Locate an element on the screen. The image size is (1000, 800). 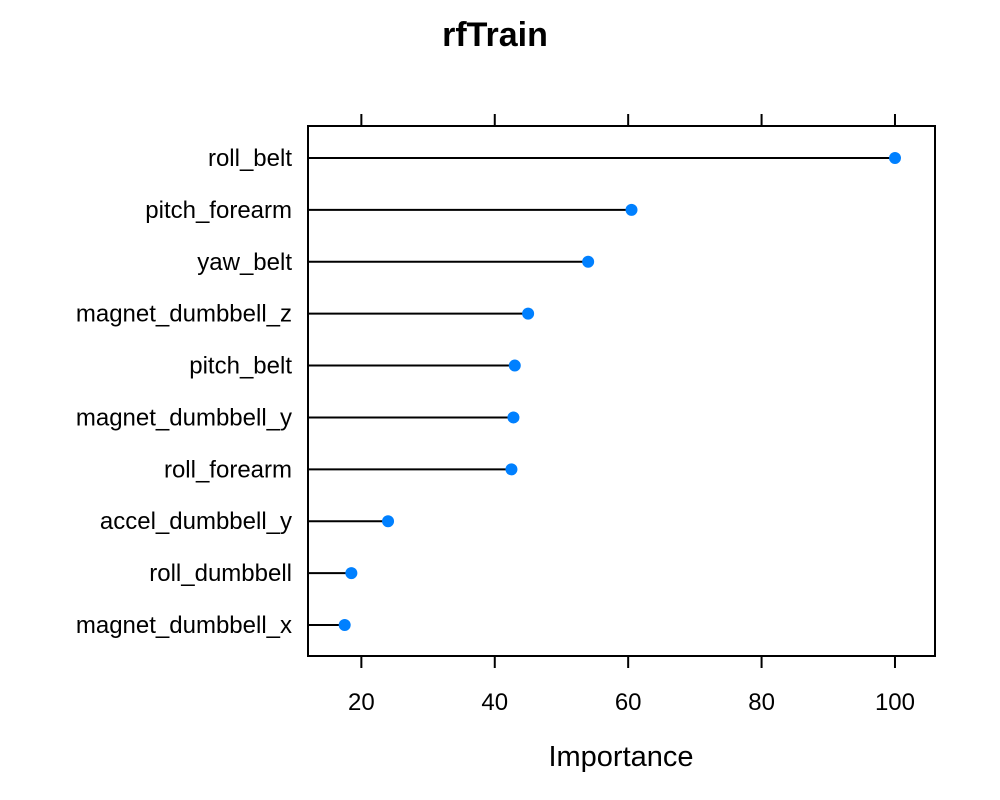
chart-title: rfTrain is located at coordinates (495, 35).